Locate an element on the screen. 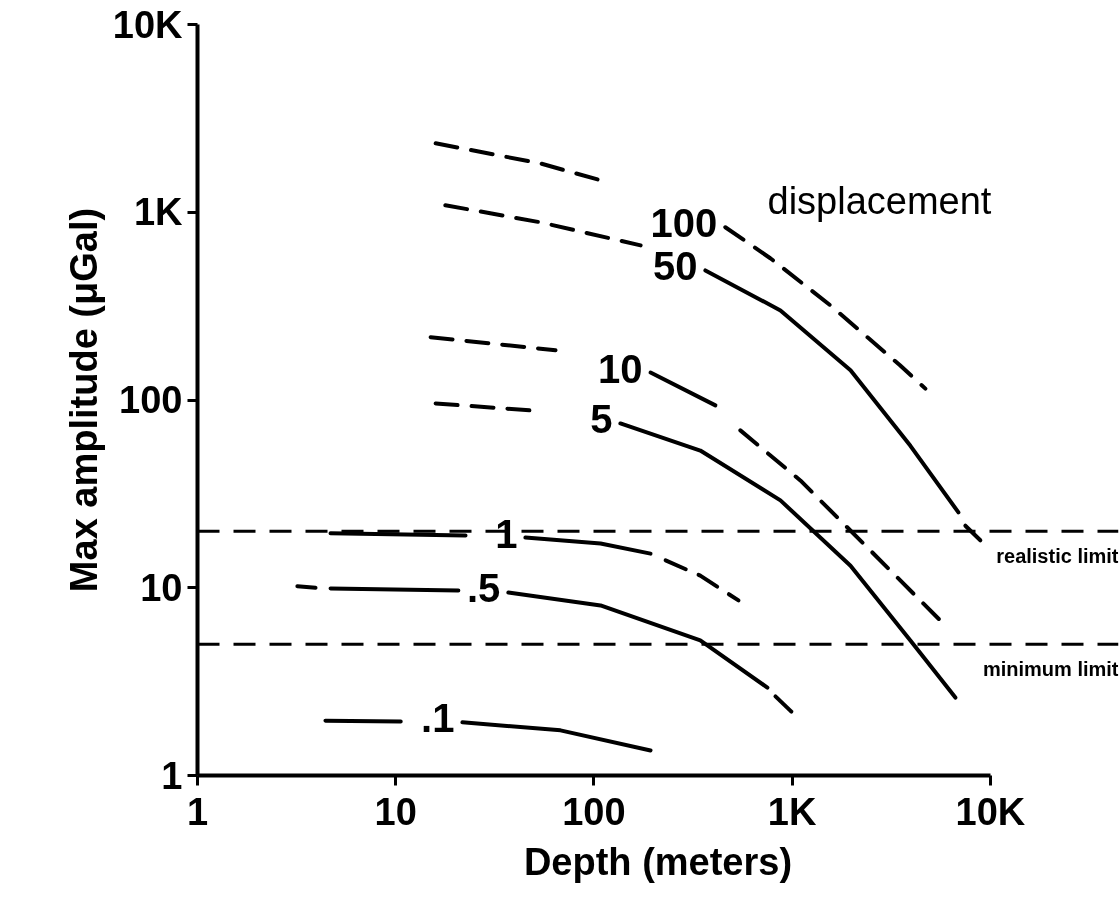 The height and width of the screenshot is (920, 1120). series-label: 100 is located at coordinates (684, 223).